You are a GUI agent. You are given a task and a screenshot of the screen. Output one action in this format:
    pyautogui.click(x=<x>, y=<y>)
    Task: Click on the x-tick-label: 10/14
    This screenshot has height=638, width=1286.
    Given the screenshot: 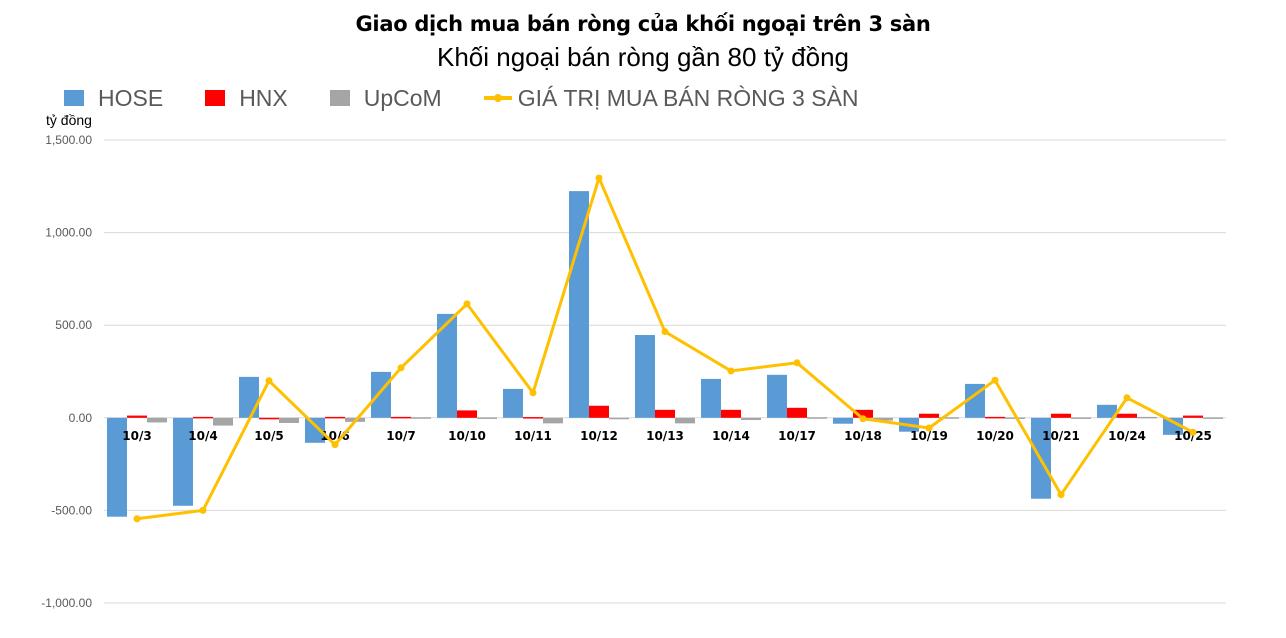 What is the action you would take?
    pyautogui.click(x=731, y=436)
    